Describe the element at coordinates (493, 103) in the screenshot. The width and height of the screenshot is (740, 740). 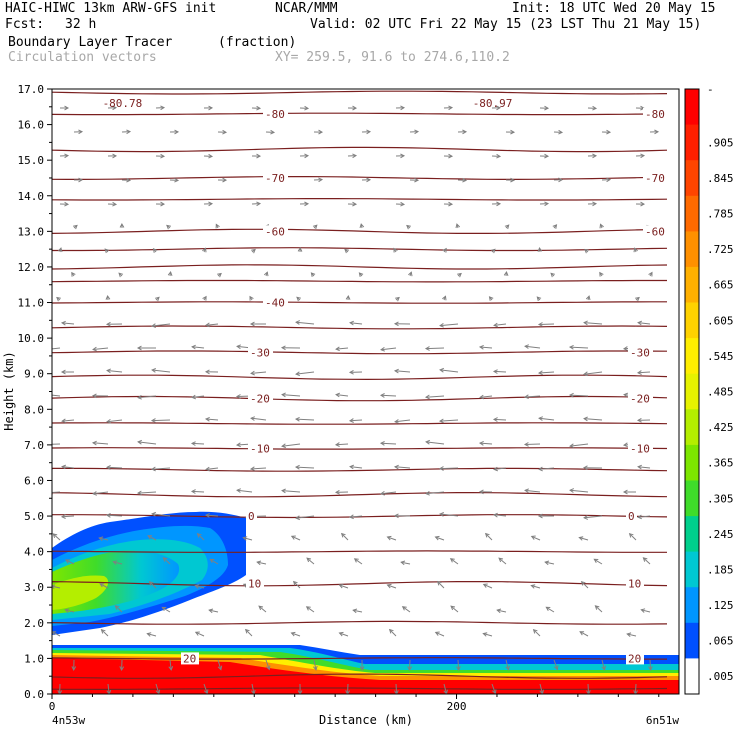
I see `contour-extreme-label: -80.97` at that location.